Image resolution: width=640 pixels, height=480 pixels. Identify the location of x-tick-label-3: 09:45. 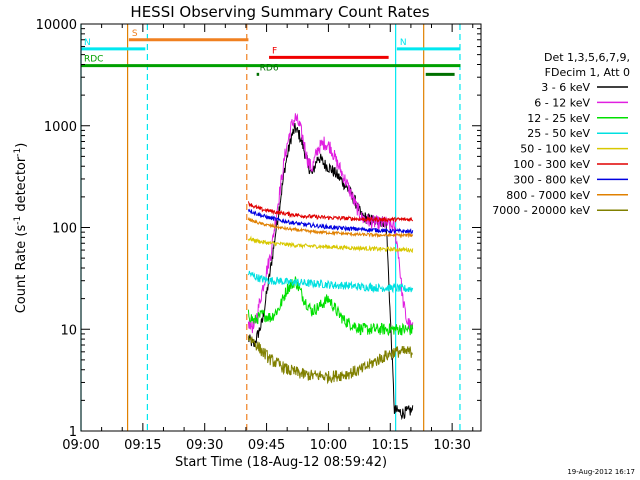
(266, 445).